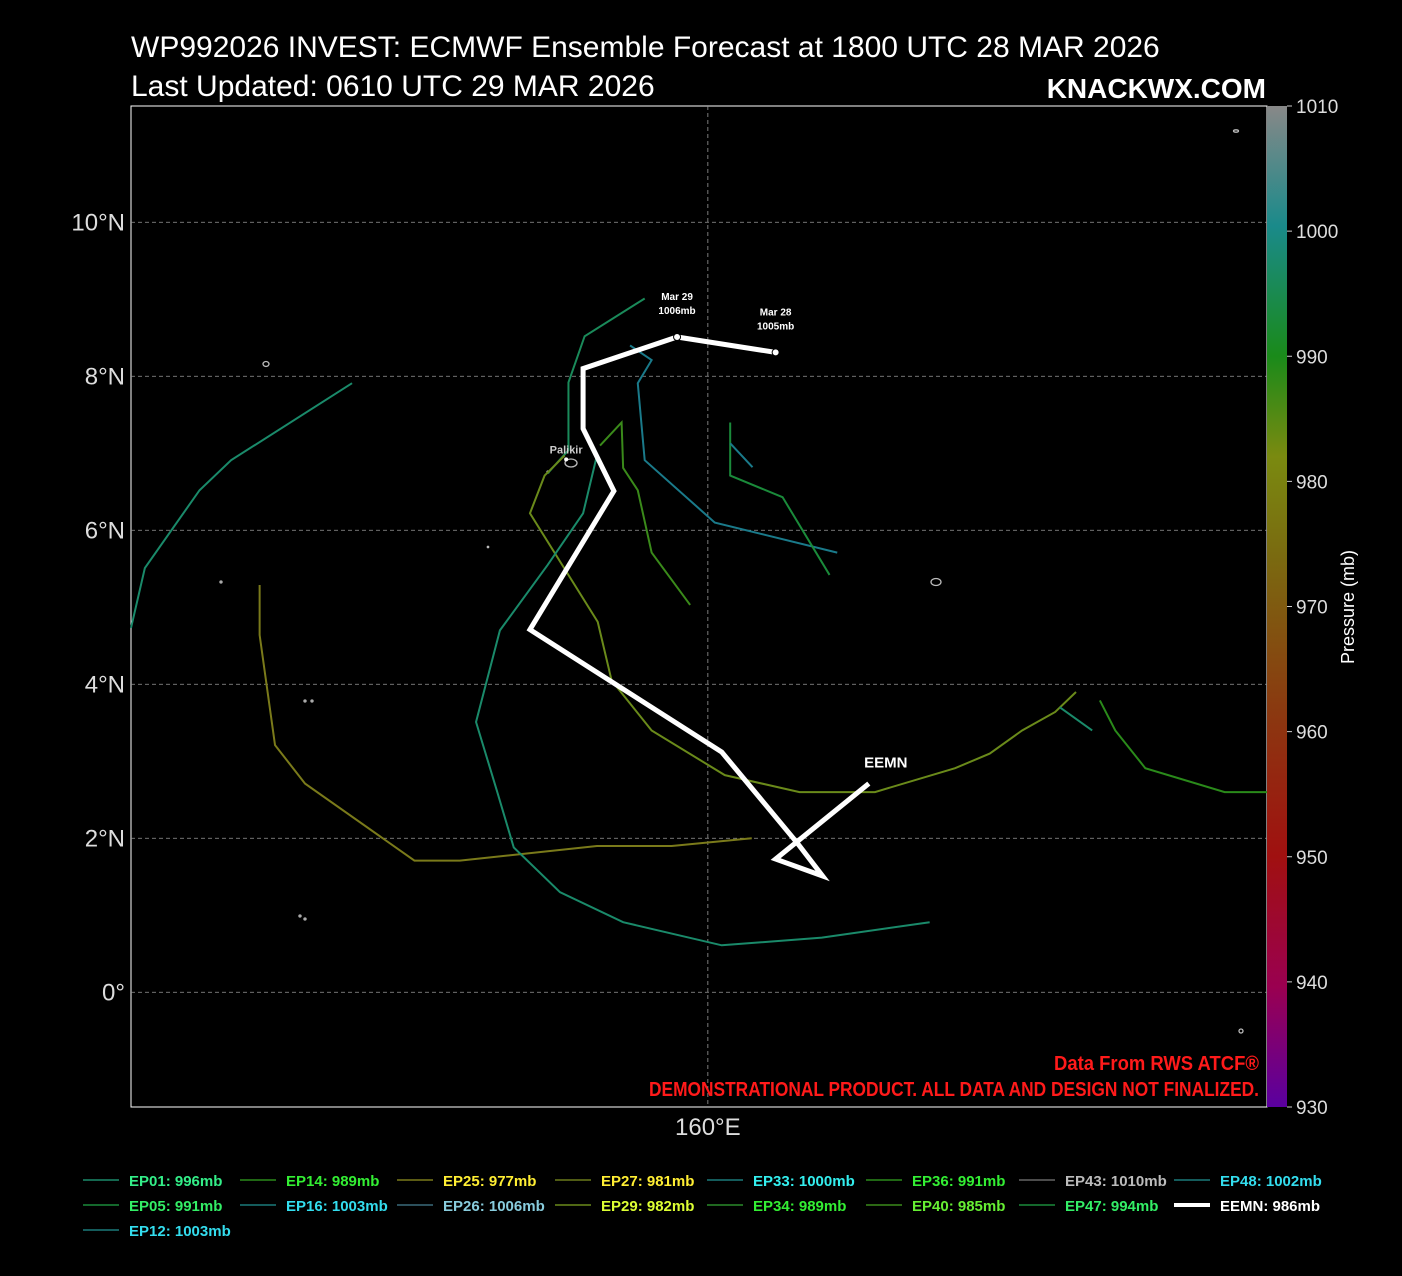  What do you see at coordinates (1312, 983) in the screenshot?
I see `colorbar-tick-label: 940` at bounding box center [1312, 983].